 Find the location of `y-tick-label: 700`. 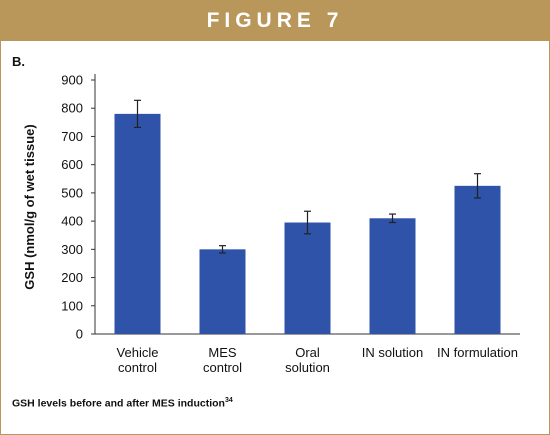

y-tick-label: 700 is located at coordinates (72, 136).